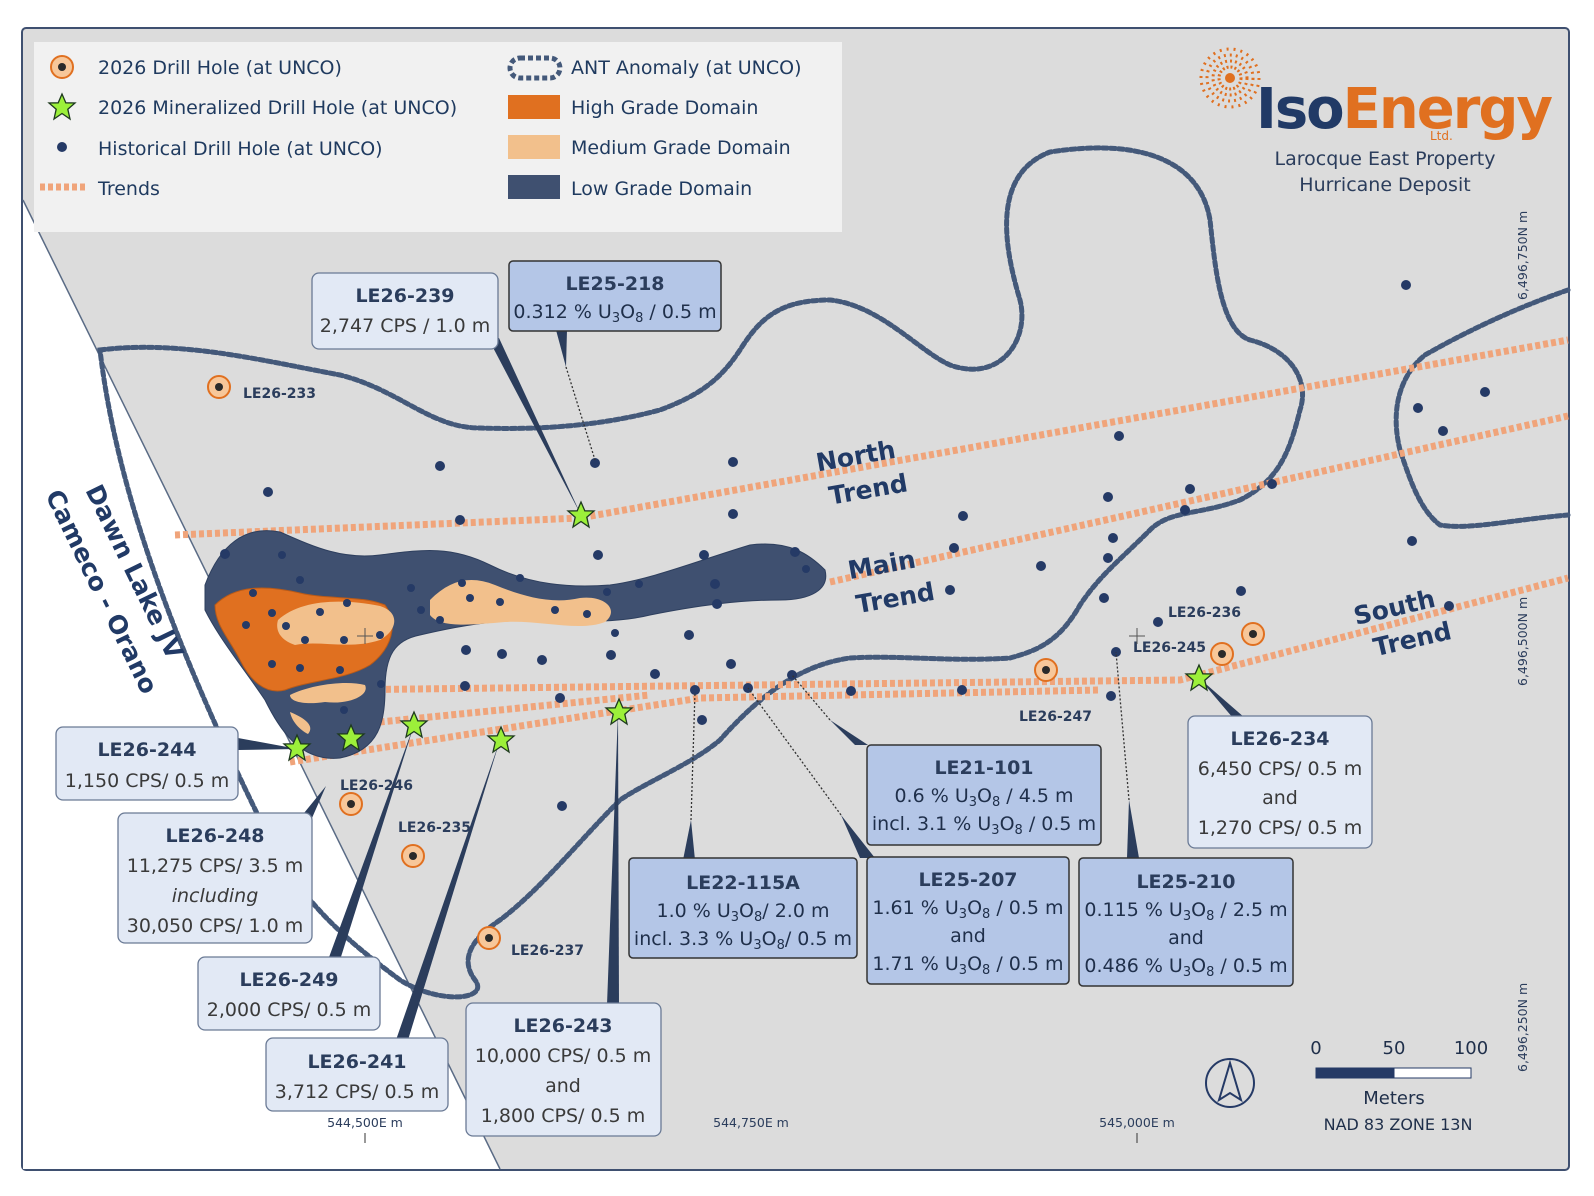 Image resolution: width=1594 pixels, height=1196 pixels. What do you see at coordinates (967, 965) in the screenshot?
I see `svg-text: 1.71 % U3O8 / 0.5 m` at bounding box center [967, 965].